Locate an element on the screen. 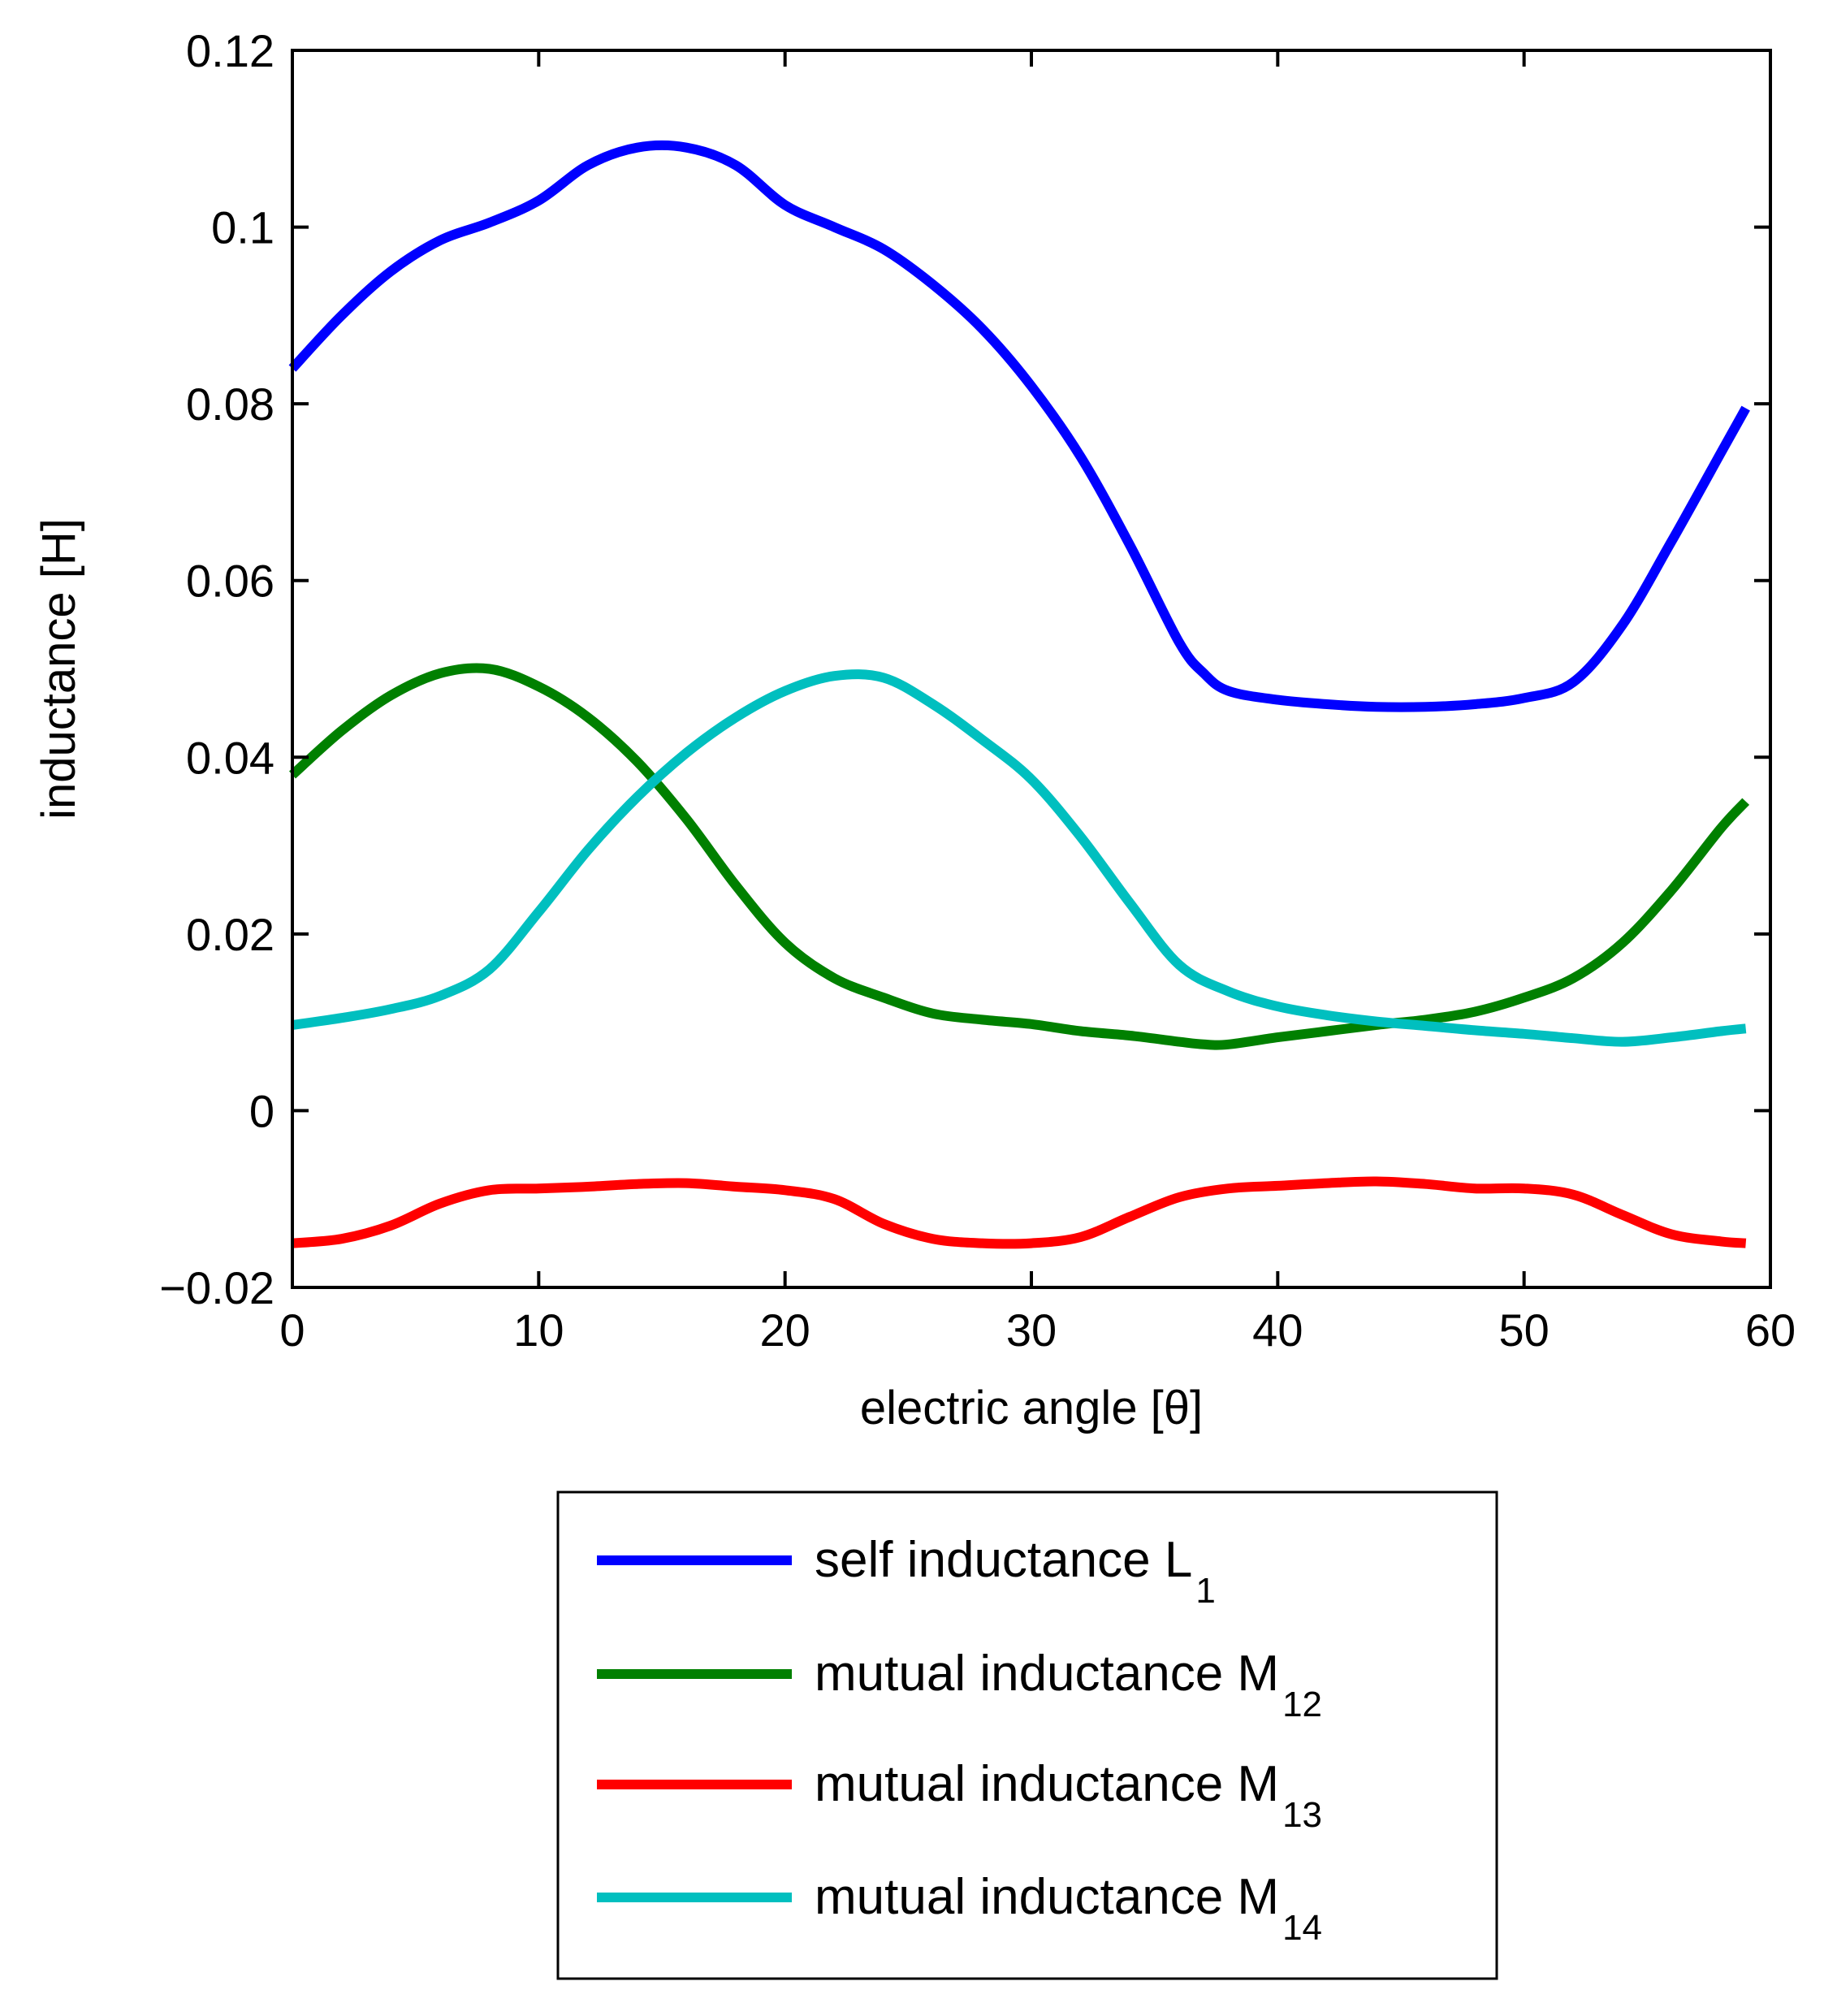 This screenshot has width=1837, height=2016. y-tick-label: 0.1 is located at coordinates (242, 227).